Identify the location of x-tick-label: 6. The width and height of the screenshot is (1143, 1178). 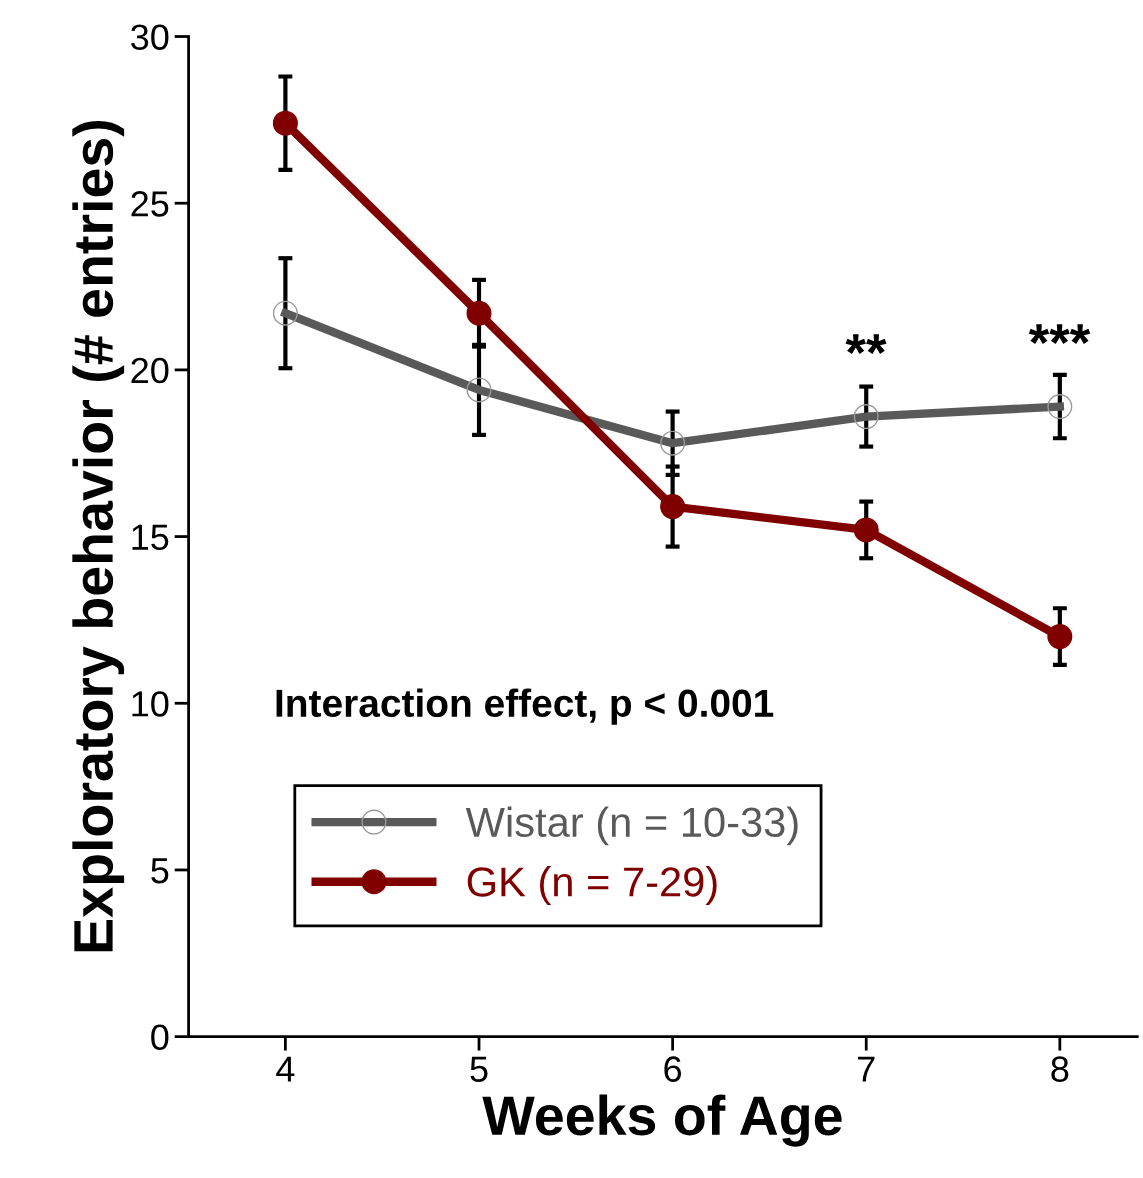
(673, 1069).